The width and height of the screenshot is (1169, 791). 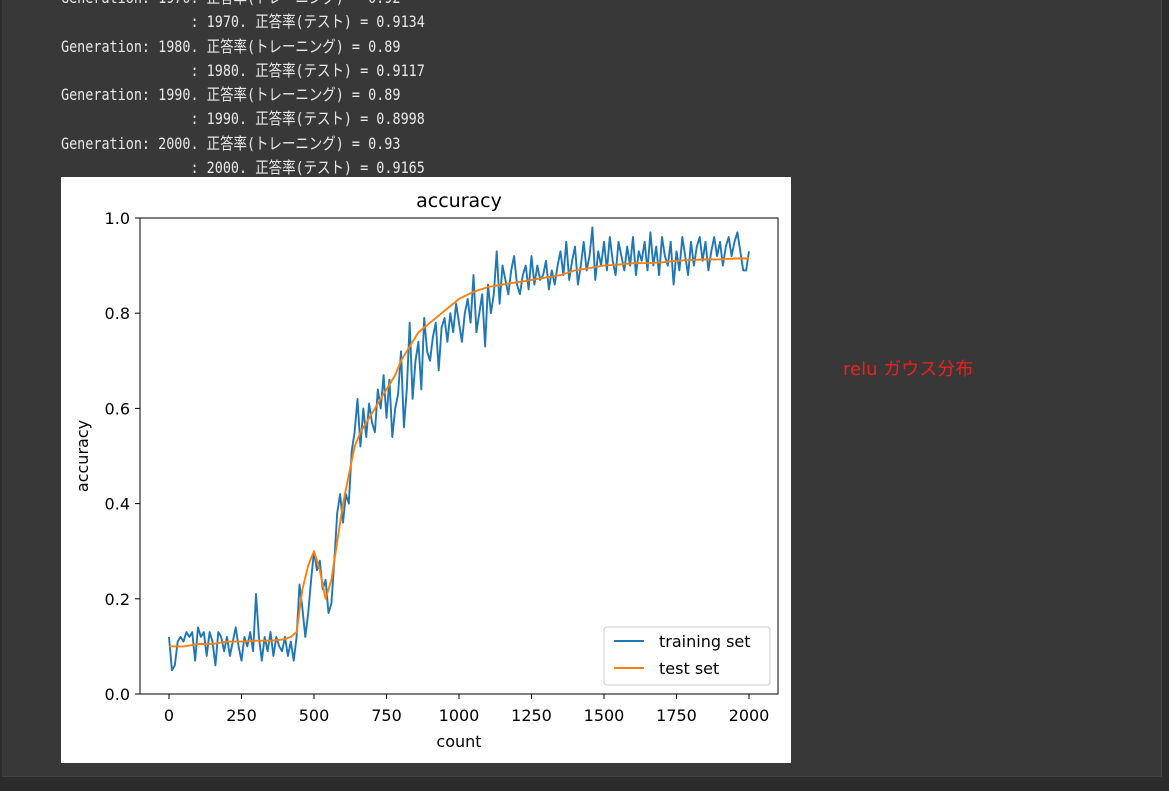 I want to click on log-line: Generation: 2000. 正答率(トレーニング) = 0.93, so click(x=231, y=143).